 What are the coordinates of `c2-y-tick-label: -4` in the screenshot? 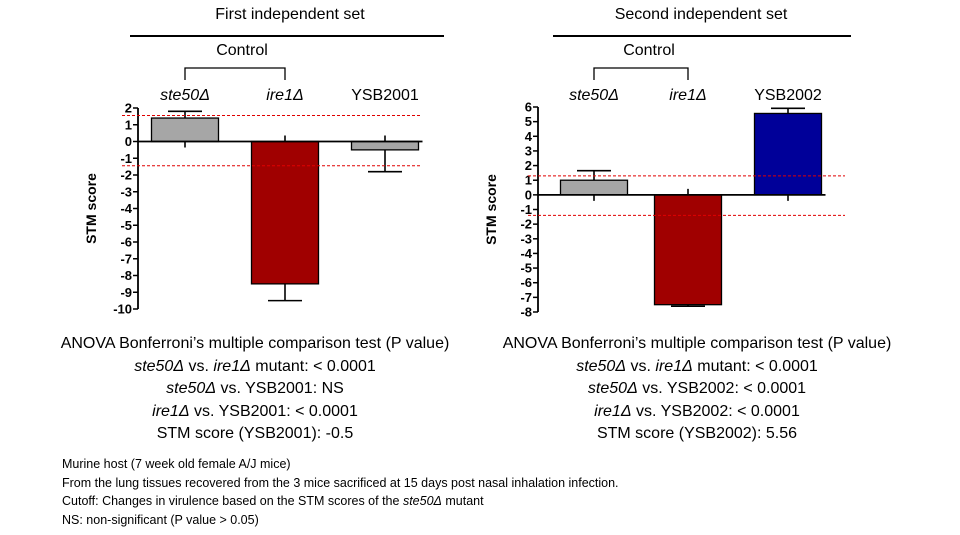 It's located at (526, 253).